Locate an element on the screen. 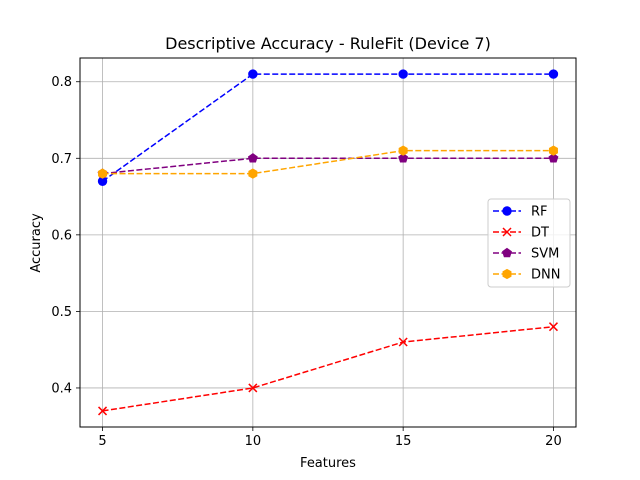 The image size is (640, 480). legend-box is located at coordinates (529, 243).